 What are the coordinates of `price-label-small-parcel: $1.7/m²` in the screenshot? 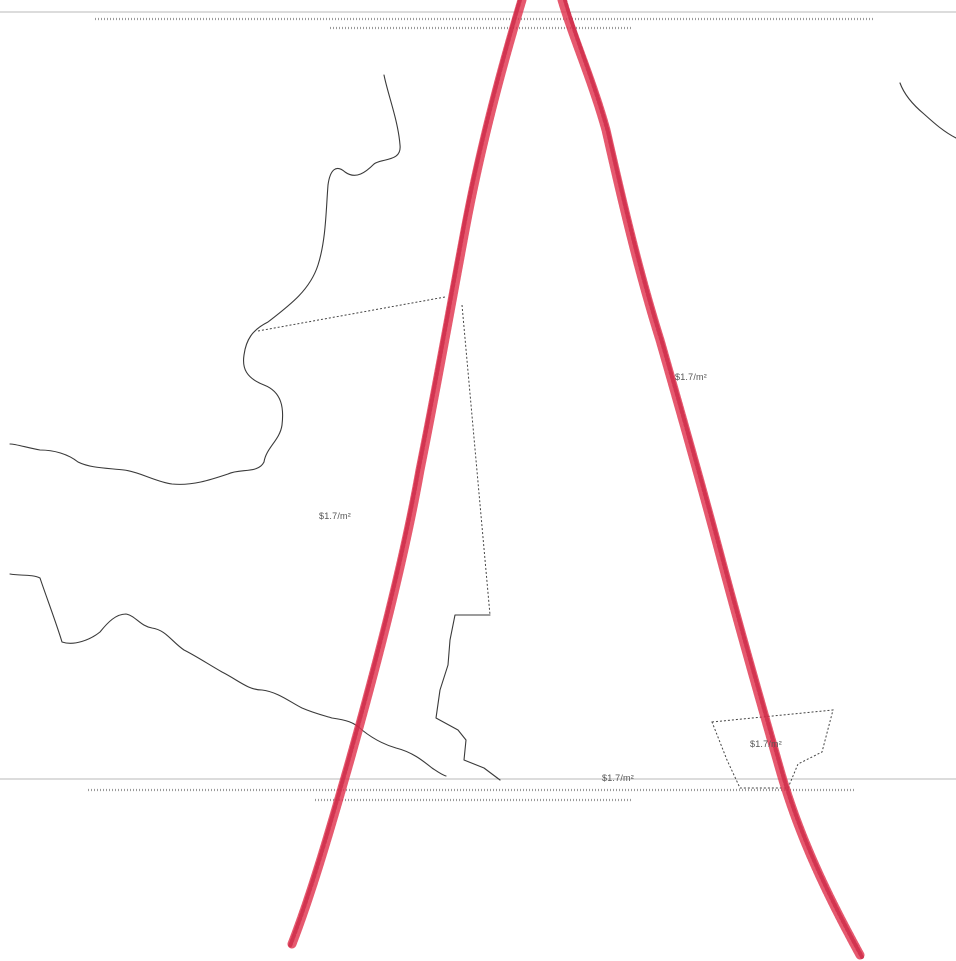 It's located at (766, 744).